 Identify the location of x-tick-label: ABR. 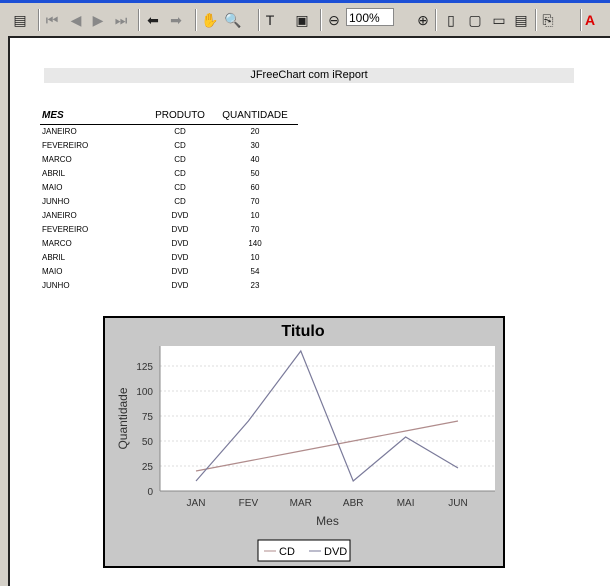
(353, 503).